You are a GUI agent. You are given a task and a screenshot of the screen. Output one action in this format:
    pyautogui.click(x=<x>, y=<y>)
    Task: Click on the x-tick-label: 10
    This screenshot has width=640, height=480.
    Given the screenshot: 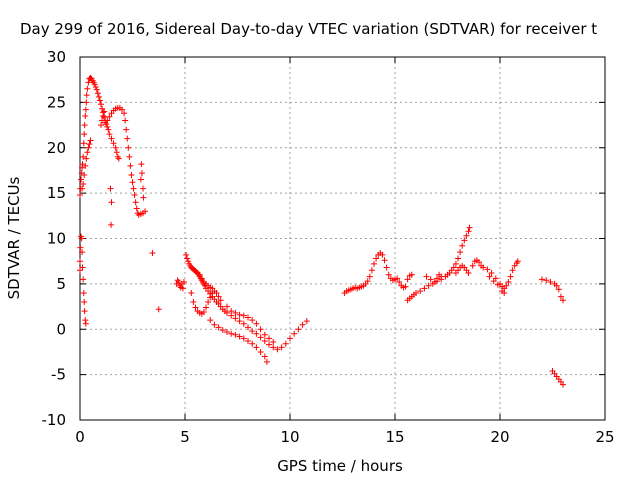 What is the action you would take?
    pyautogui.click(x=289, y=437)
    